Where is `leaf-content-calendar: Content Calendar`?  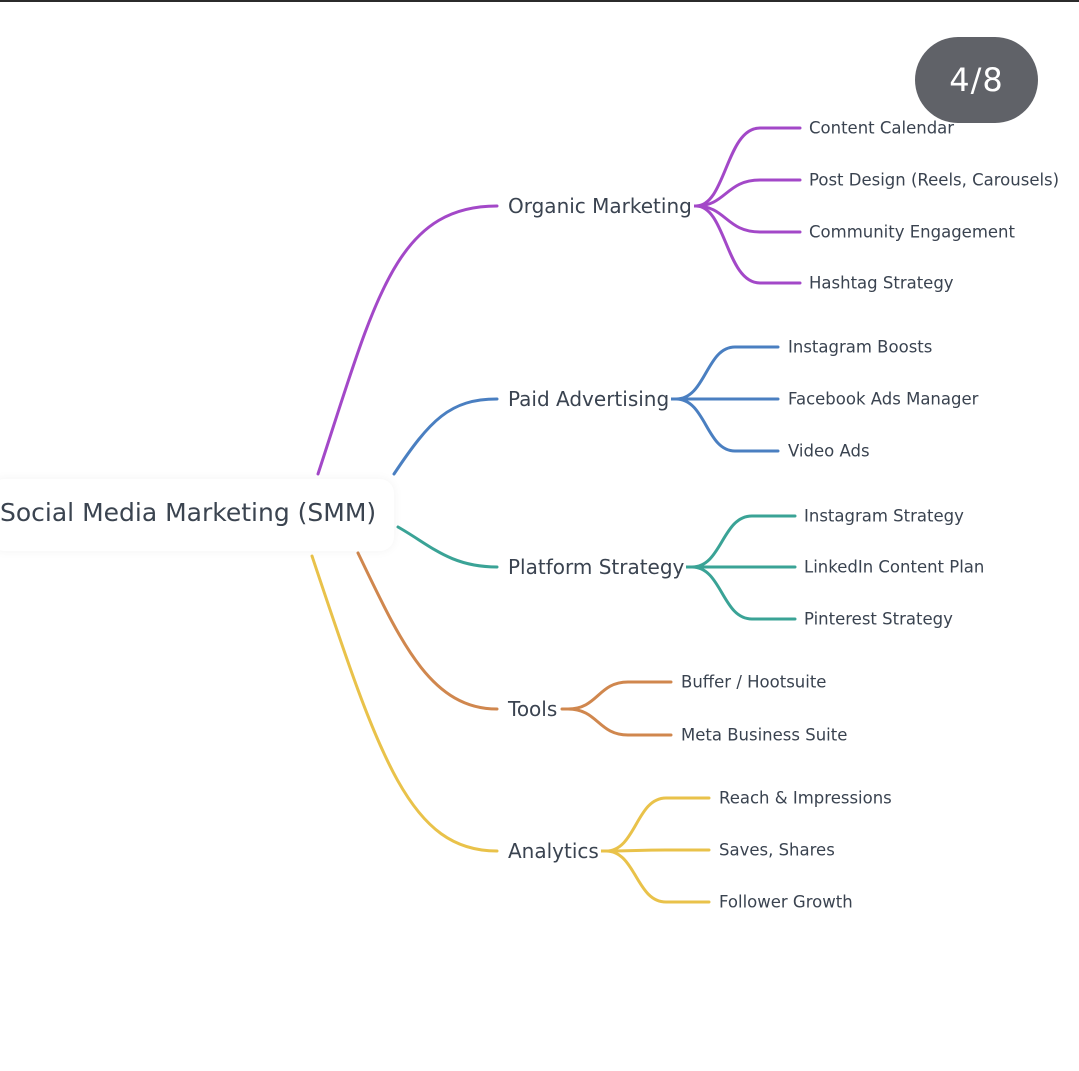 leaf-content-calendar: Content Calendar is located at coordinates (882, 128).